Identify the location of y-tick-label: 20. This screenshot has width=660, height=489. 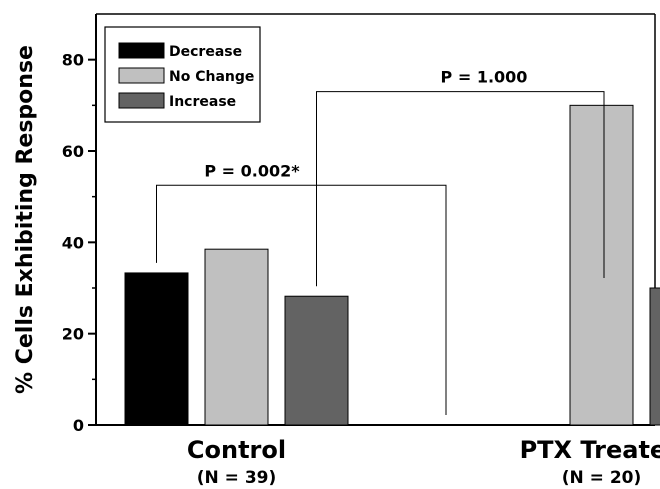
(73, 334).